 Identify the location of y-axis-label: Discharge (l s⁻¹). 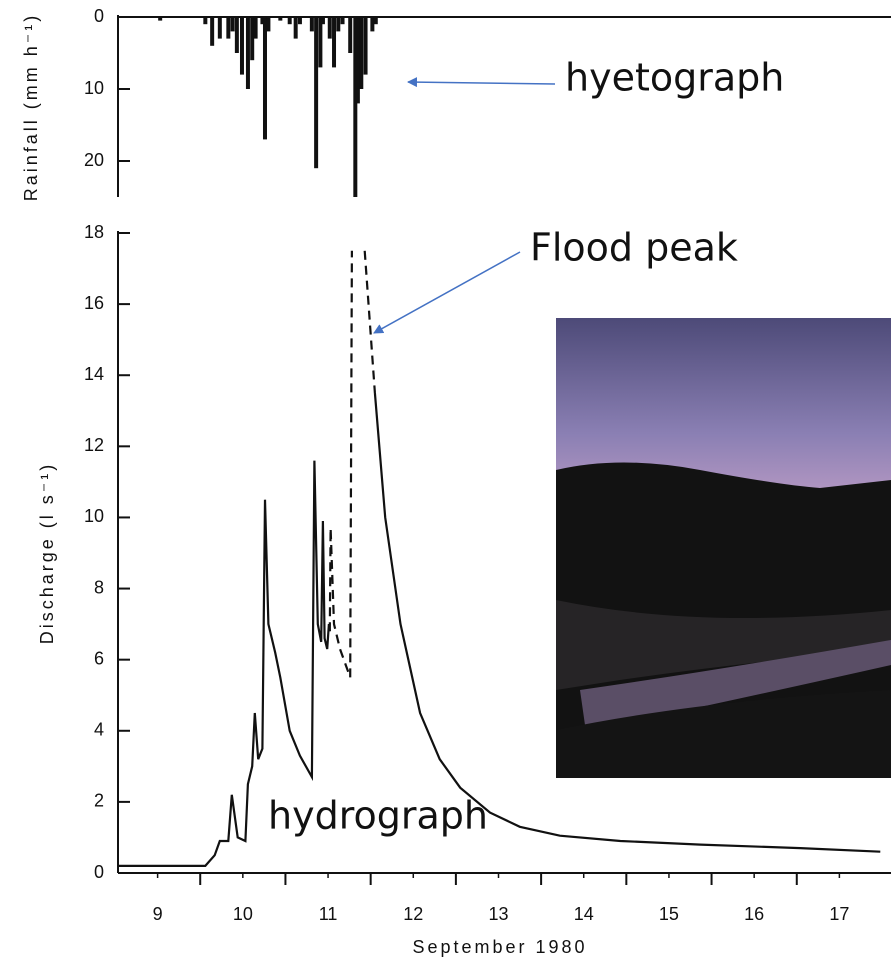
(47, 553).